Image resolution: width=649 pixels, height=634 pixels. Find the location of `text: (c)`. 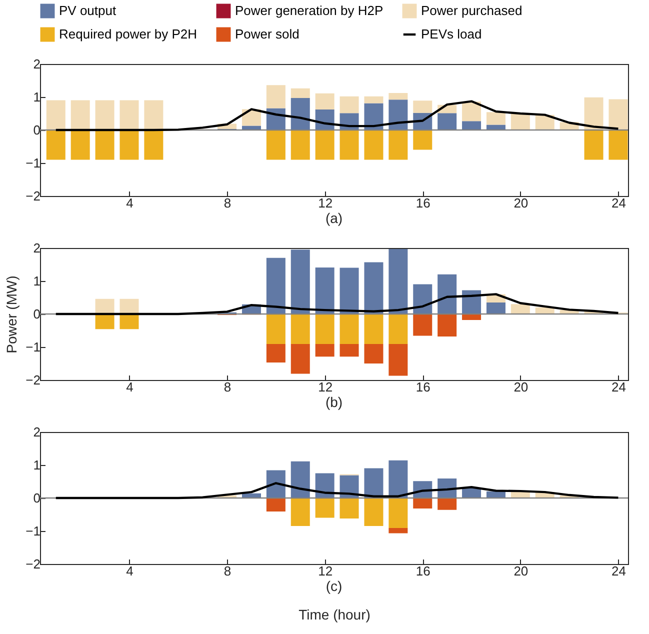

text: (c) is located at coordinates (334, 586).